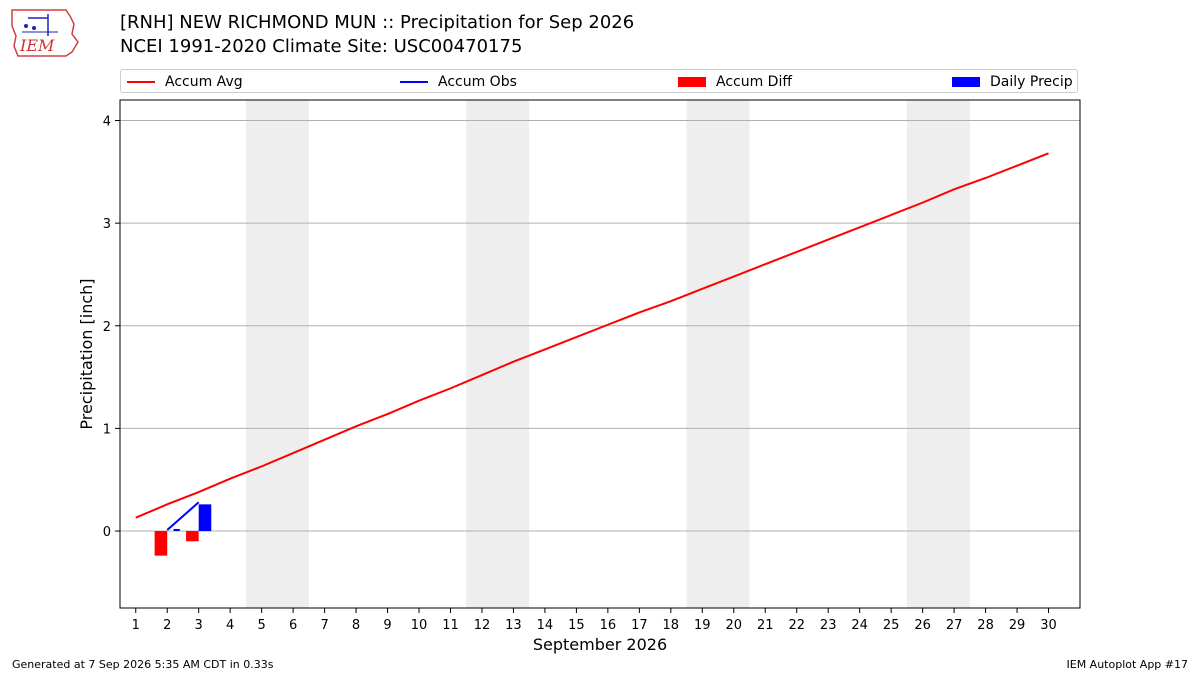 This screenshot has height=675, width=1200. I want to click on x-tick-label: 24, so click(859, 625).